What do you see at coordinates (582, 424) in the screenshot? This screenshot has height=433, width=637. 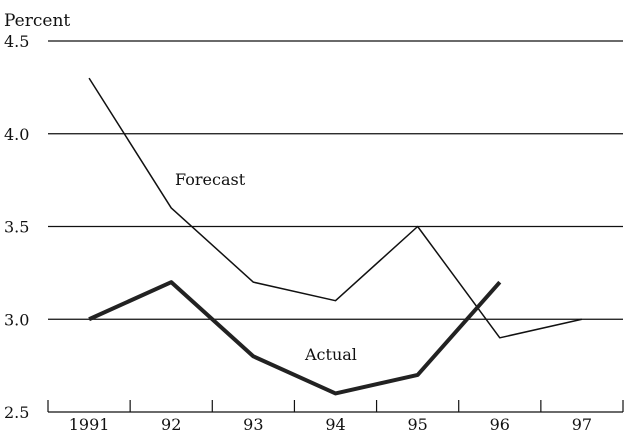 I see `x-tick-label-6: 97` at bounding box center [582, 424].